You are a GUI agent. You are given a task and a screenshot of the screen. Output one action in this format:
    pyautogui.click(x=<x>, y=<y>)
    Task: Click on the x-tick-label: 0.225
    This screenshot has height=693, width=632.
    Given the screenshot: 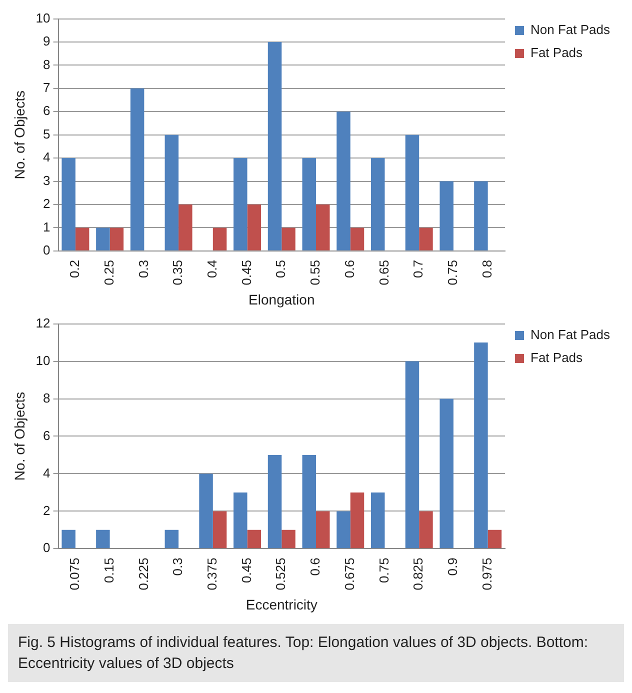 What is the action you would take?
    pyautogui.click(x=143, y=574)
    